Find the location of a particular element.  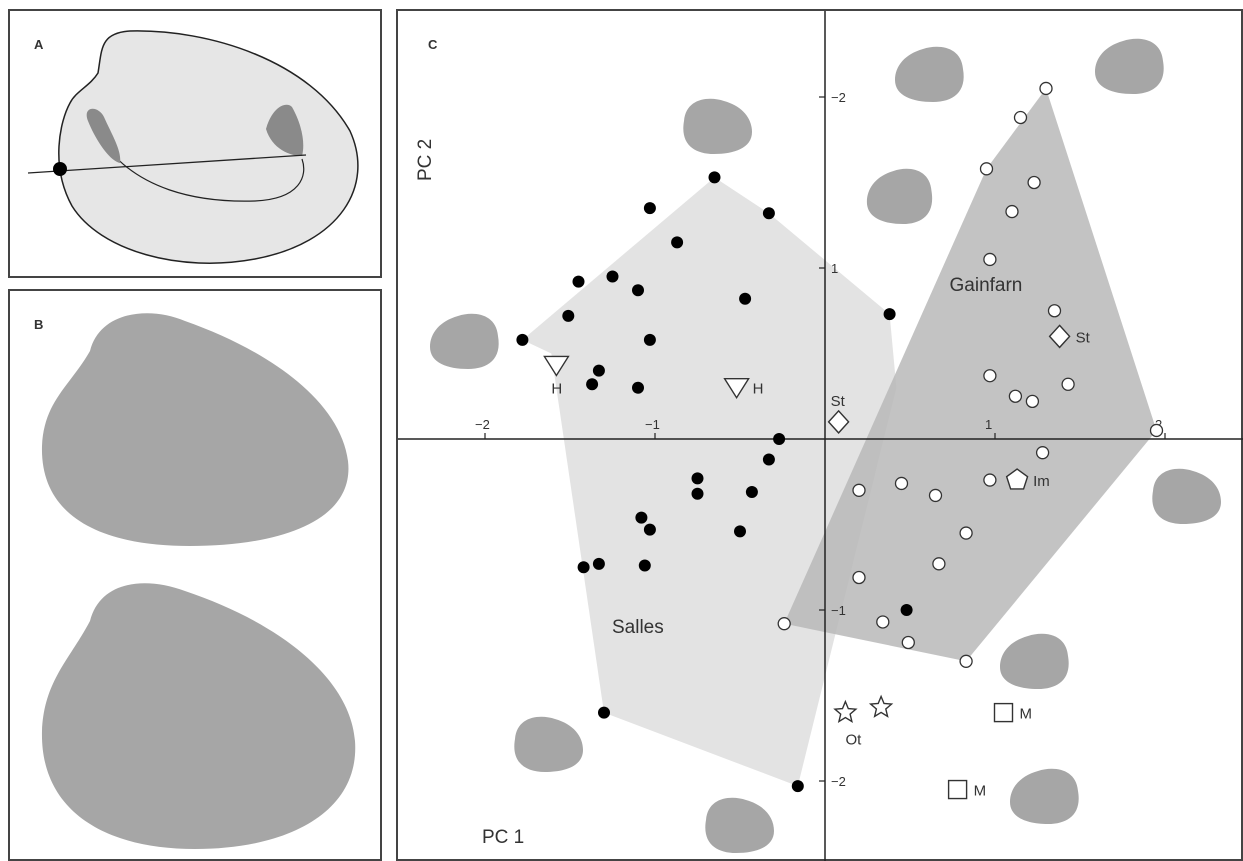

panel-a: A is located at coordinates (195, 143).